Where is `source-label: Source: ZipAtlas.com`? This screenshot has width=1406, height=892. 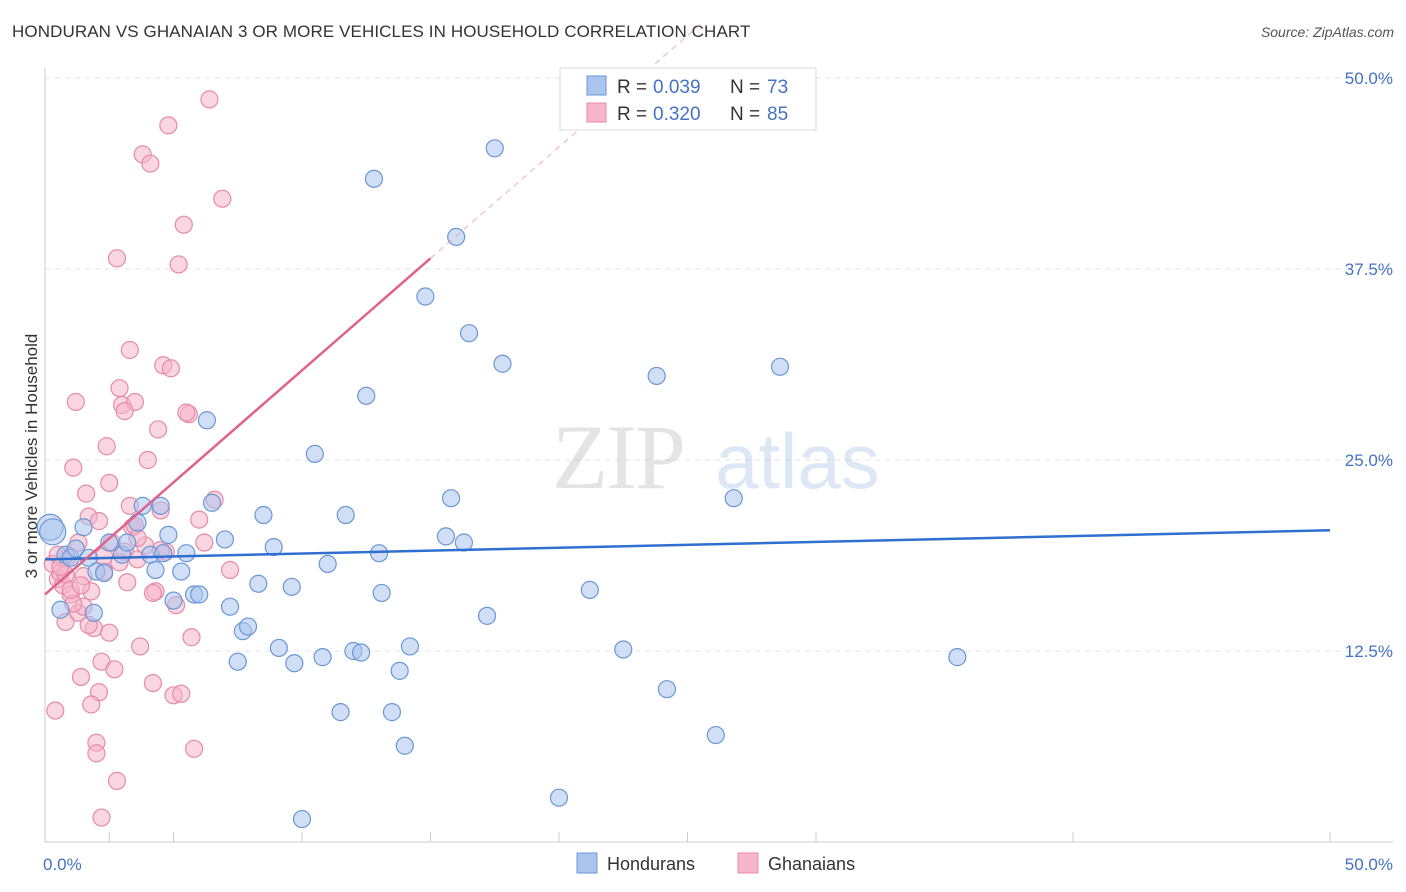
source-label: Source: ZipAtlas.com is located at coordinates (1327, 32).